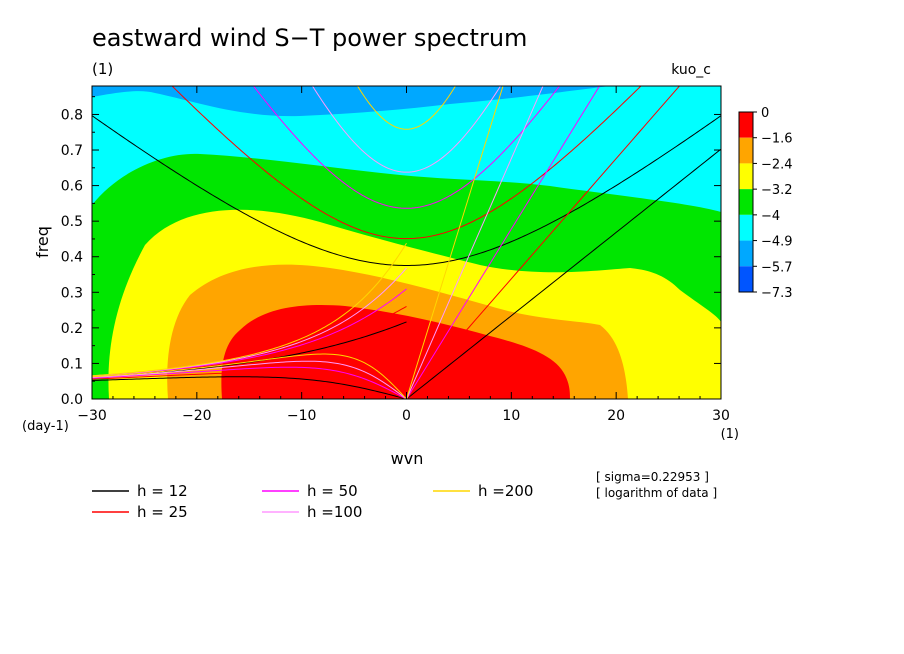 The image size is (904, 654). I want to click on dispersion-rossby-h200, so click(249, 376).